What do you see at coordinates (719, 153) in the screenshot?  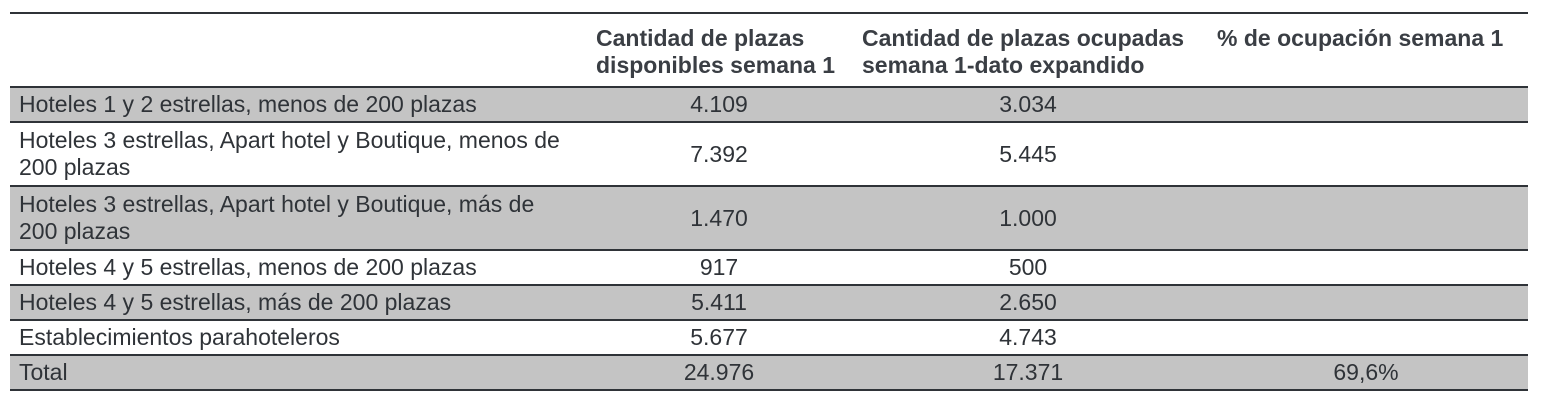 I see `row-available: 7.392` at bounding box center [719, 153].